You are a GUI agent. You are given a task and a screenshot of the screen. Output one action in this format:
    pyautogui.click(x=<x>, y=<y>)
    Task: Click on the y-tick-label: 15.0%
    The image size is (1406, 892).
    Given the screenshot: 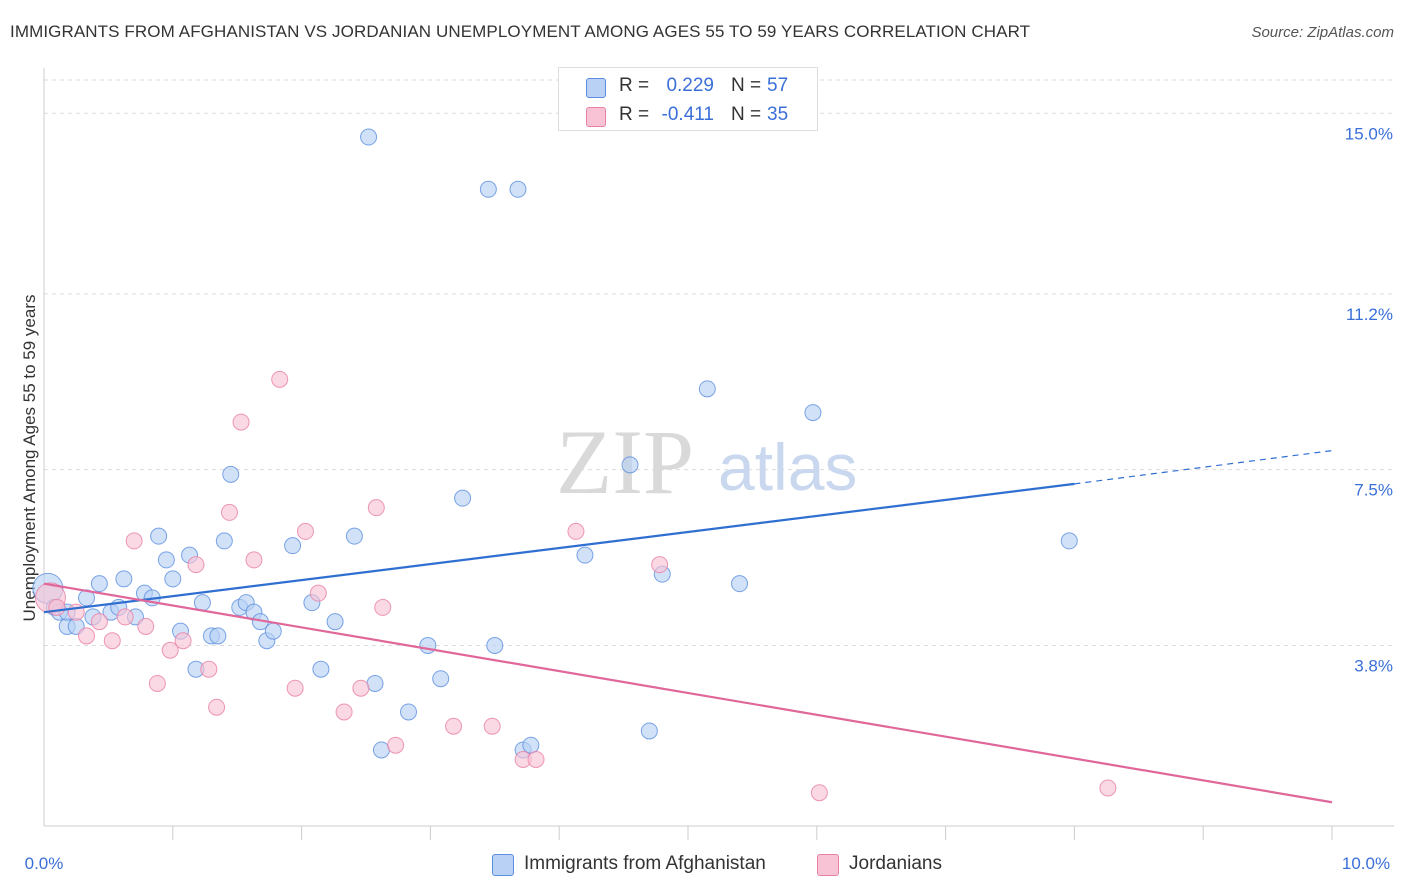 What is the action you would take?
    pyautogui.click(x=1369, y=133)
    